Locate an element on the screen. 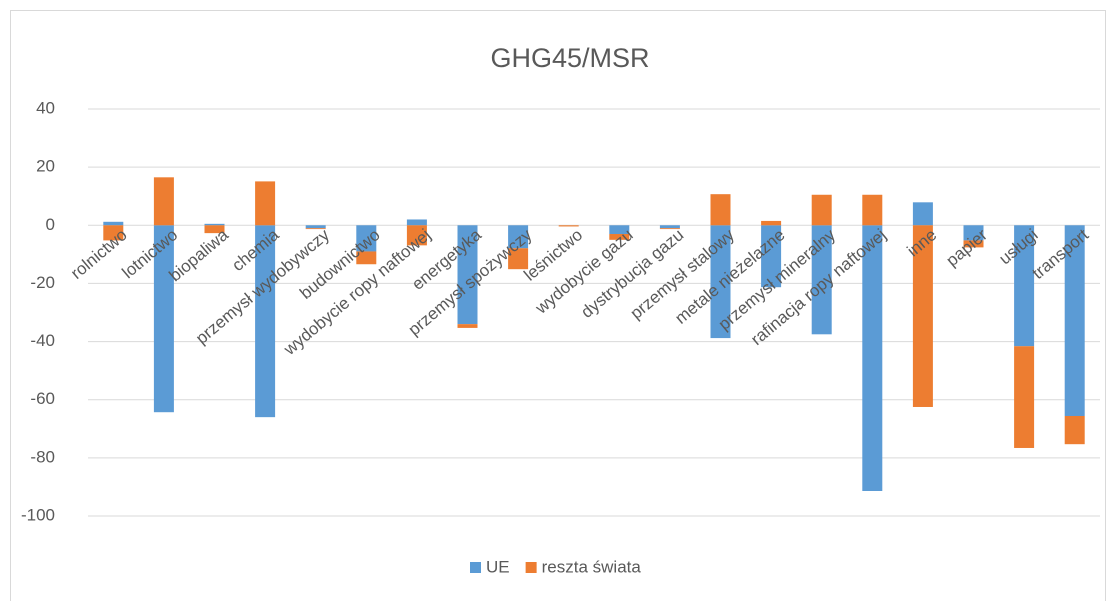 The image size is (1116, 601). y-tick-label: -60 is located at coordinates (42, 398).